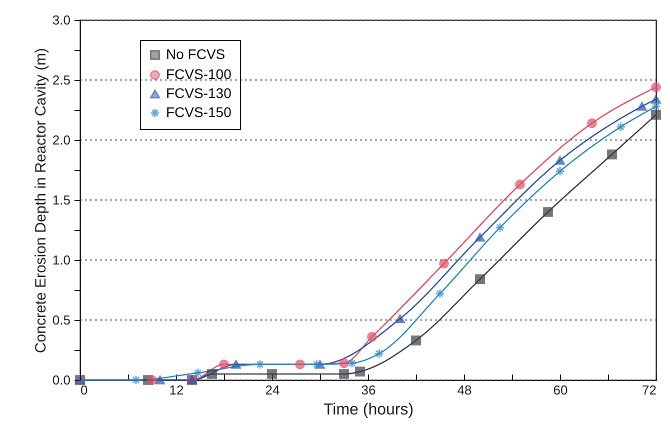 The width and height of the screenshot is (670, 439). I want to click on y-tick-label: 1.5, so click(61, 200).